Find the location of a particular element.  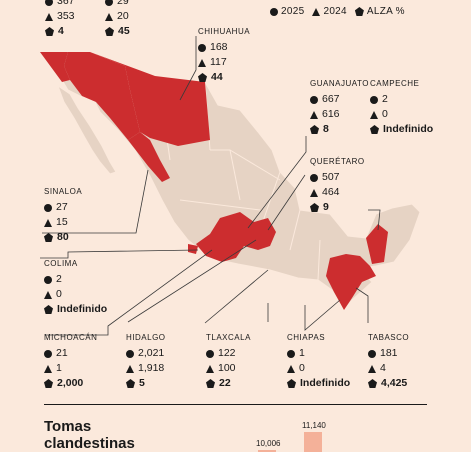

sinaloa-highlight is located at coordinates (149, 157).